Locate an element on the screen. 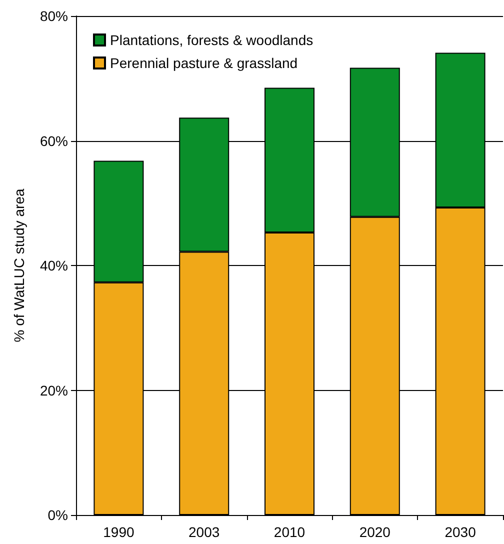 This screenshot has width=504, height=544. x-tick-label: 2010 is located at coordinates (290, 532).